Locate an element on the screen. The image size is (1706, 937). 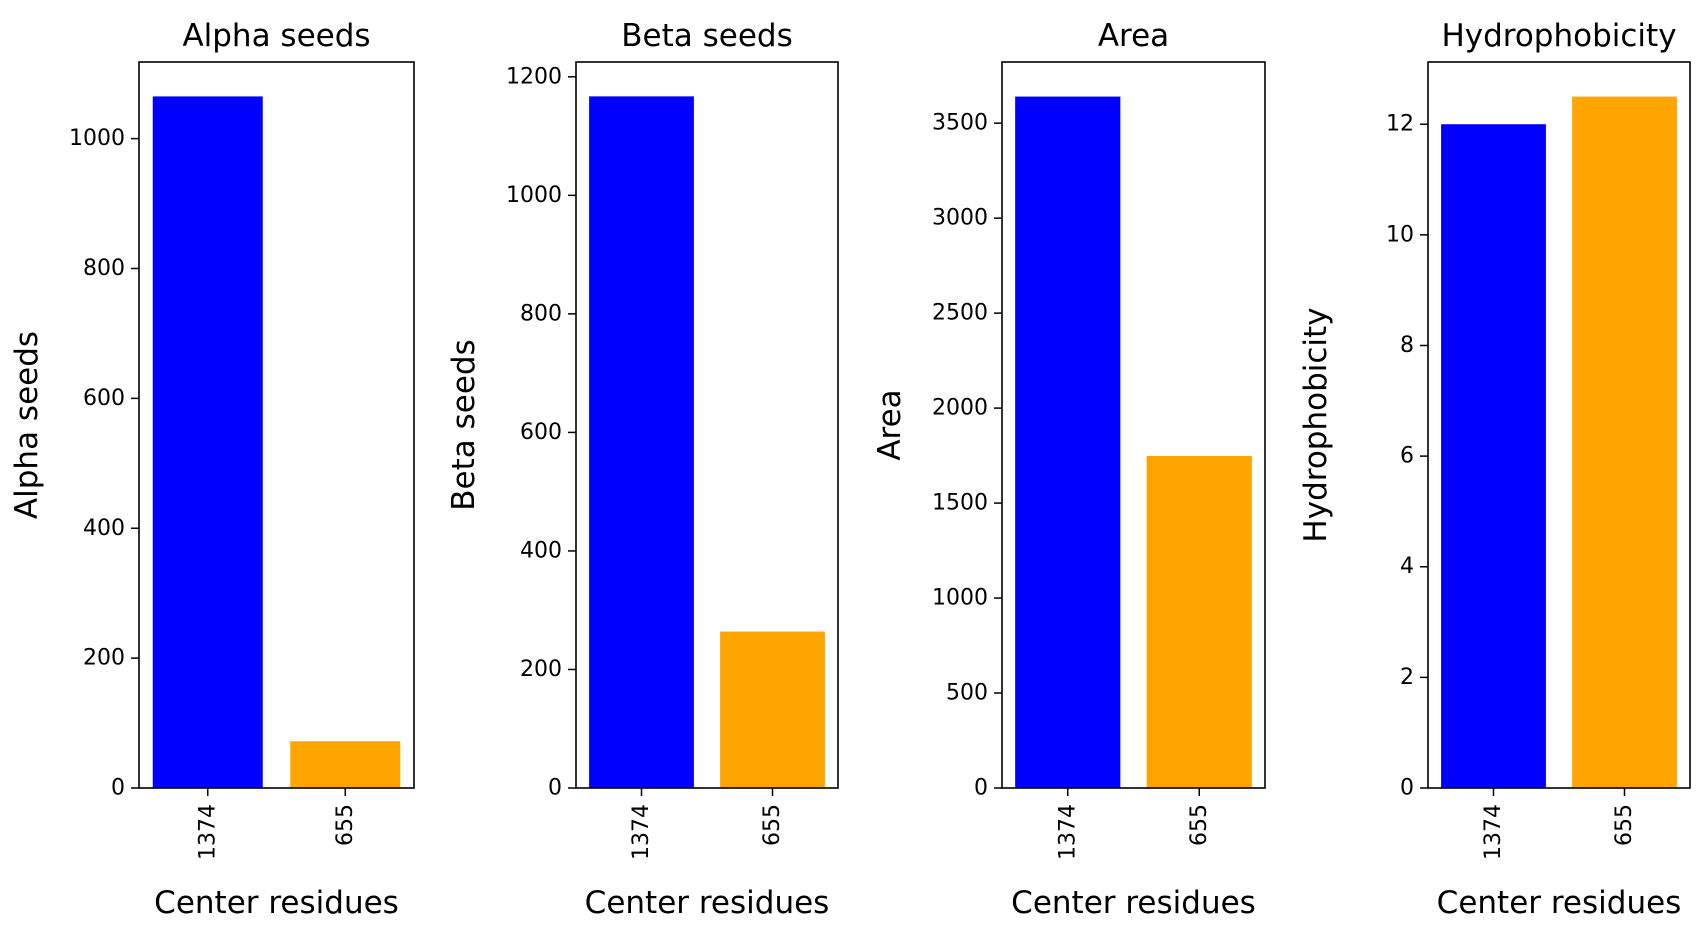
y-tick-label: 2000 is located at coordinates (960, 408).